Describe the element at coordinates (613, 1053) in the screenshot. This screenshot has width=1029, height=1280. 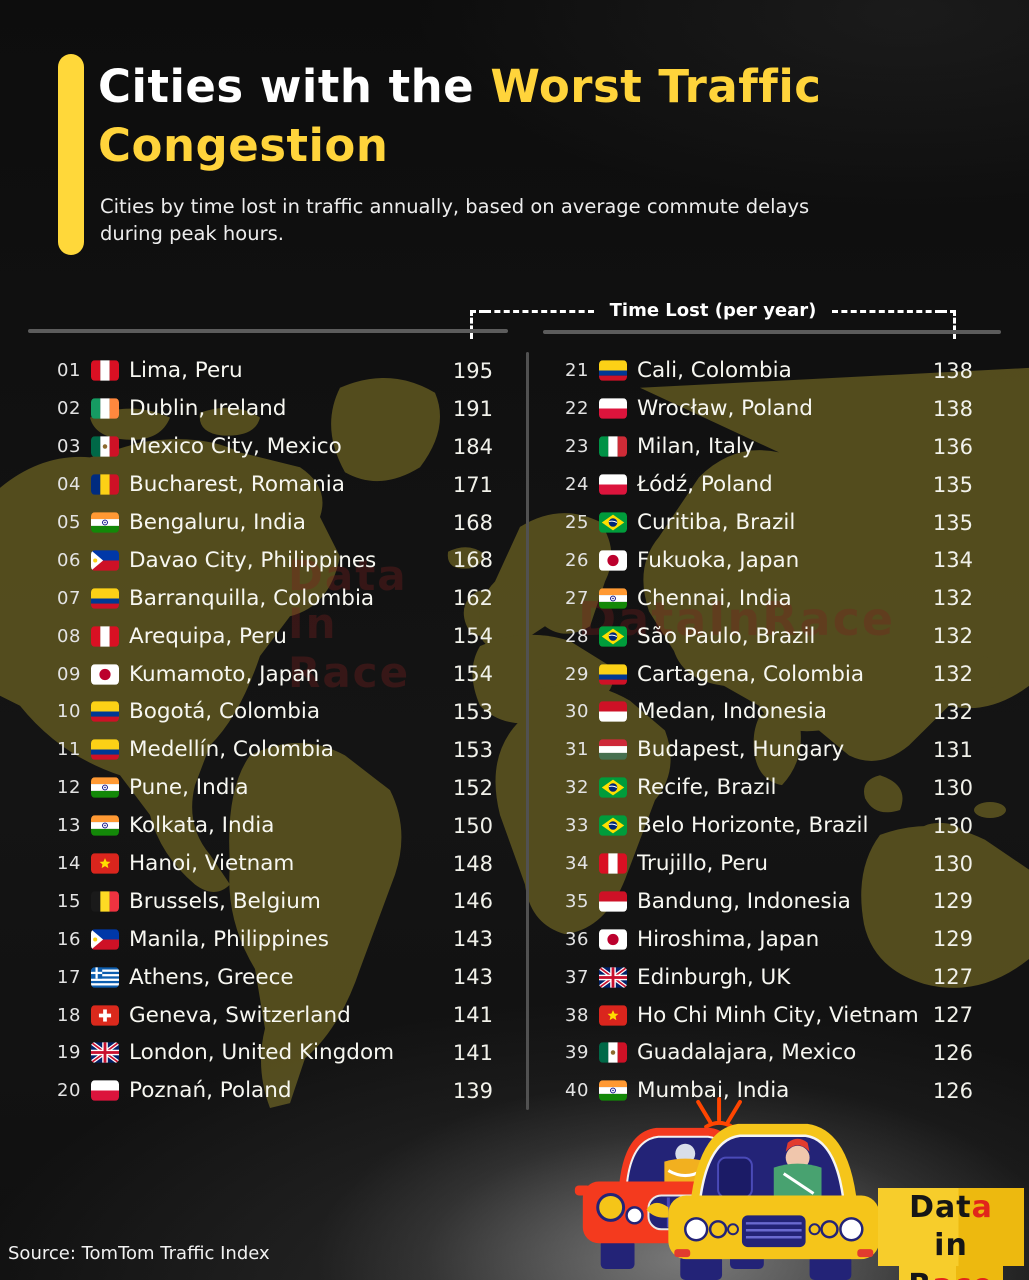
I see `flag-icon-mx` at that location.